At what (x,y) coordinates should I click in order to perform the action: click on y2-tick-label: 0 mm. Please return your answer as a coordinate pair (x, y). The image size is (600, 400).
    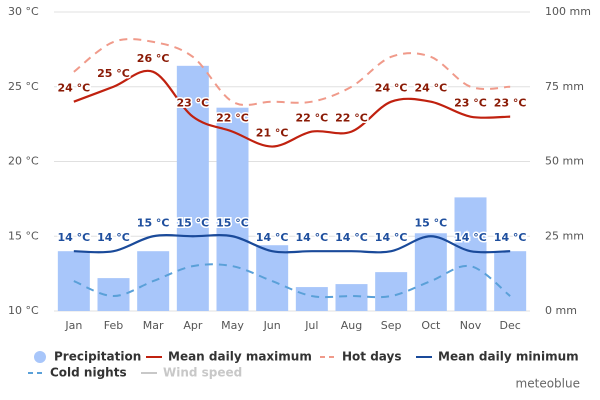
    Looking at the image, I should click on (561, 310).